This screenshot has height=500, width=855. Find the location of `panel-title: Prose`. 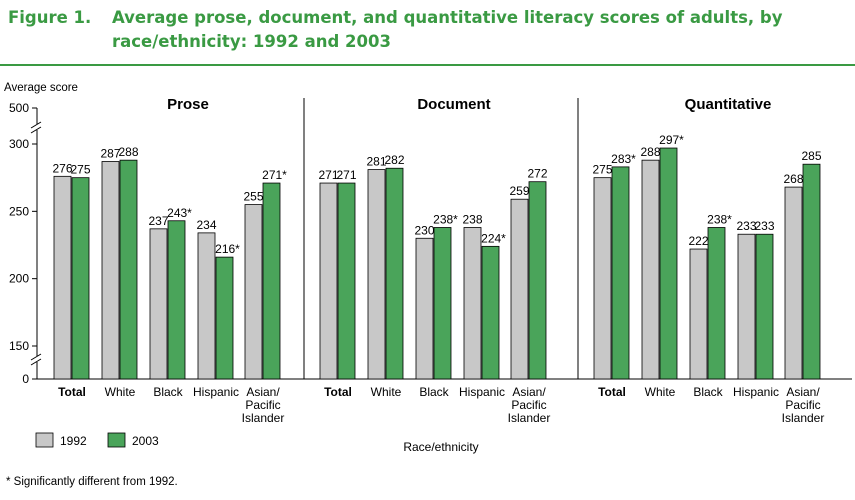

panel-title: Prose is located at coordinates (188, 104).